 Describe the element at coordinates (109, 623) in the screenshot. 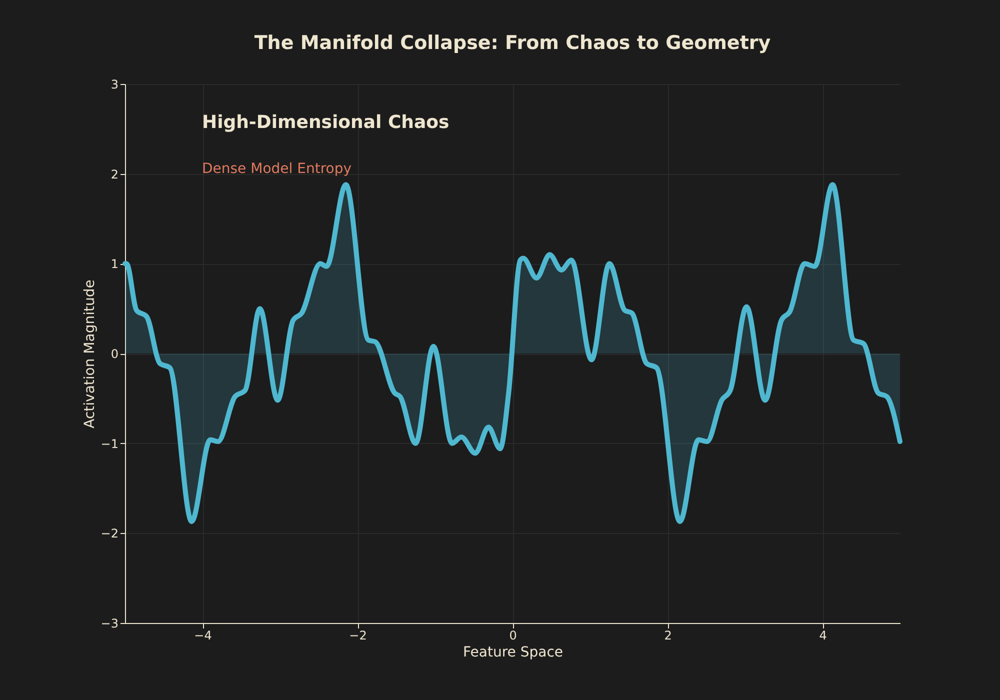

I see `y-tick-label: −3` at that location.